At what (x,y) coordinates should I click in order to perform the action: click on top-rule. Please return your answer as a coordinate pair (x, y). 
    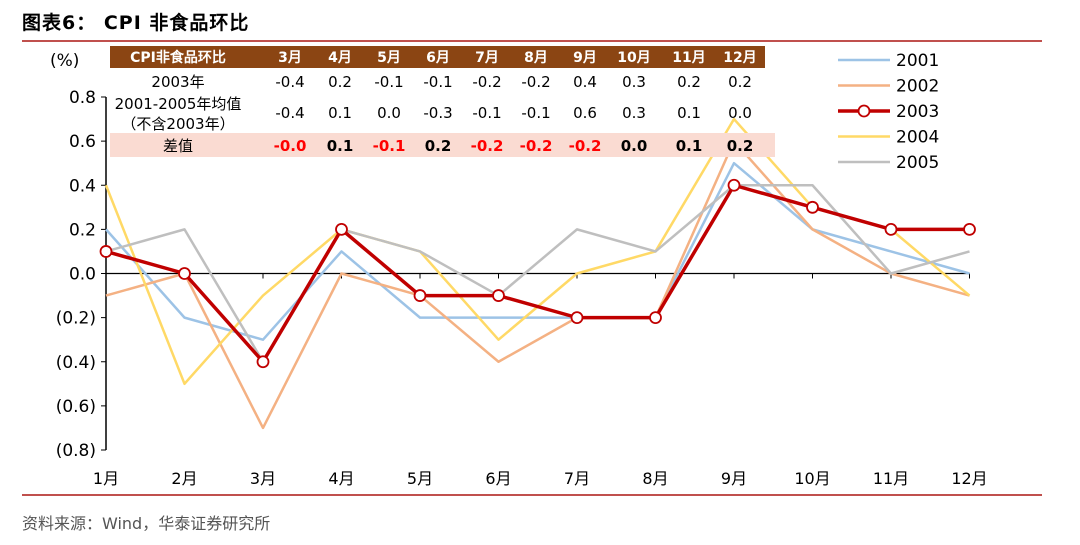
    Looking at the image, I should click on (532, 41).